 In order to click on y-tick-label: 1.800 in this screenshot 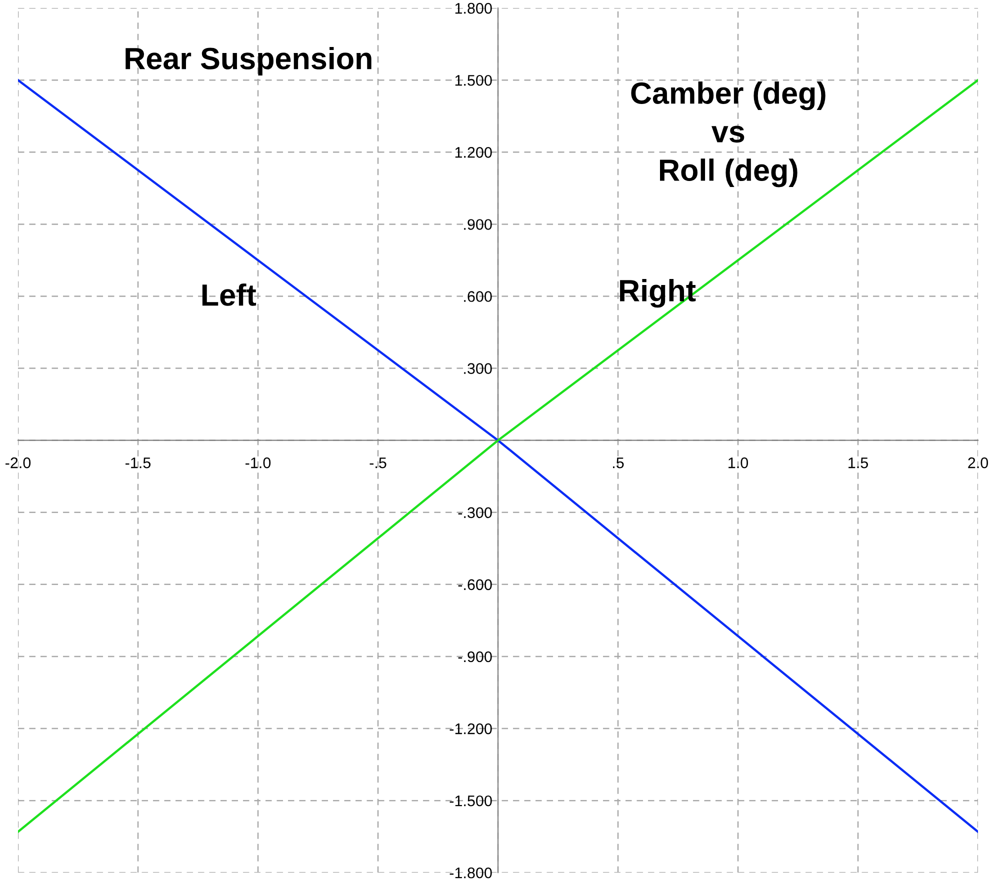, I will do `click(473, 8)`.